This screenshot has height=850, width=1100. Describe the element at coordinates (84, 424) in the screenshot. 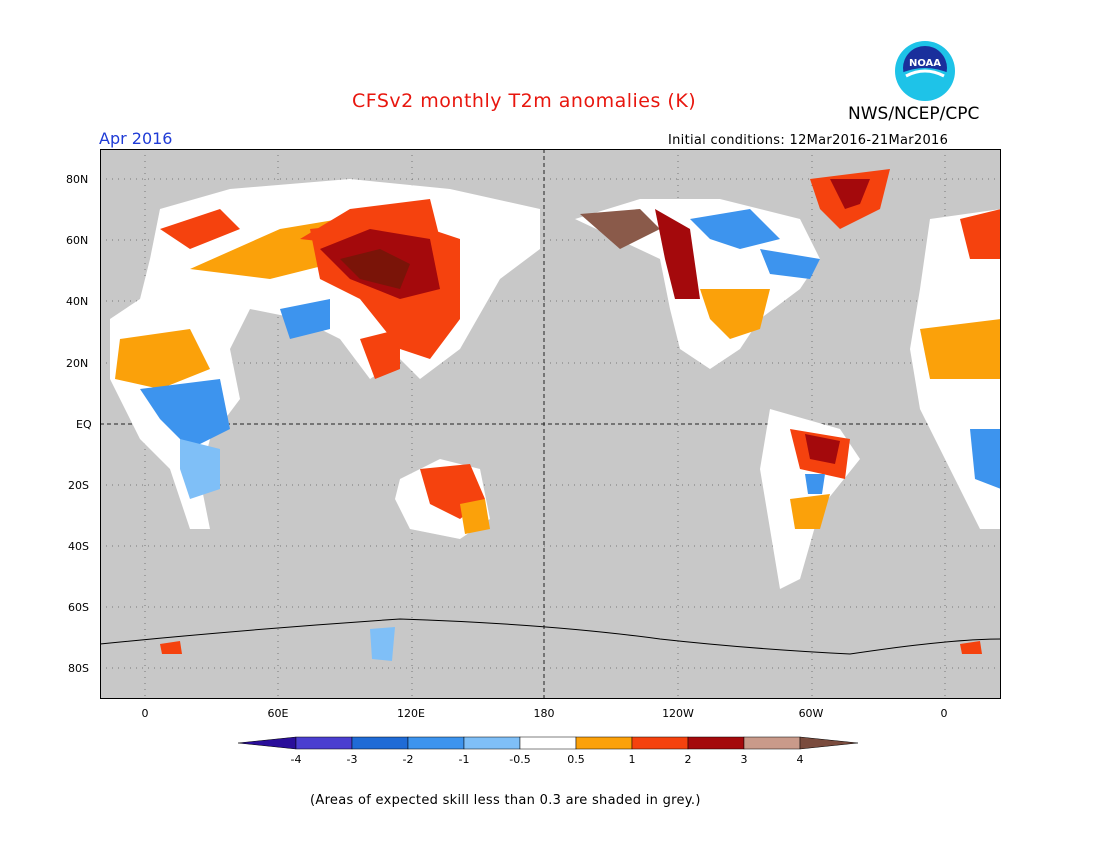

I see `lat-label: EQ` at that location.